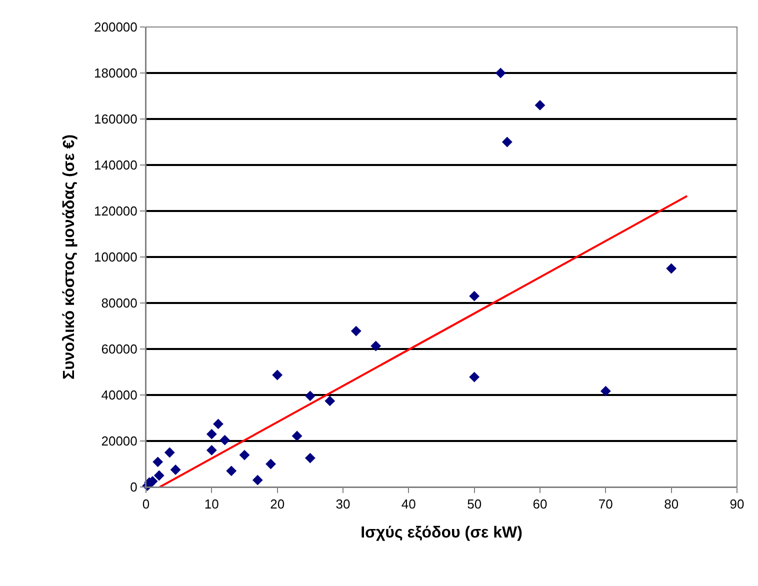  Describe the element at coordinates (277, 504) in the screenshot. I see `x-tick-label: 20` at that location.